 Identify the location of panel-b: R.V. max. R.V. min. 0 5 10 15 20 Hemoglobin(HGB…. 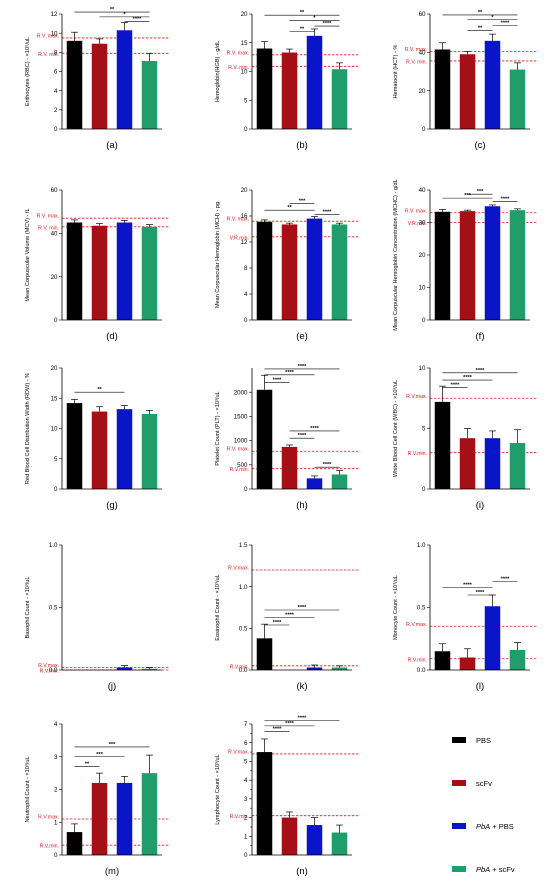
(287, 80).